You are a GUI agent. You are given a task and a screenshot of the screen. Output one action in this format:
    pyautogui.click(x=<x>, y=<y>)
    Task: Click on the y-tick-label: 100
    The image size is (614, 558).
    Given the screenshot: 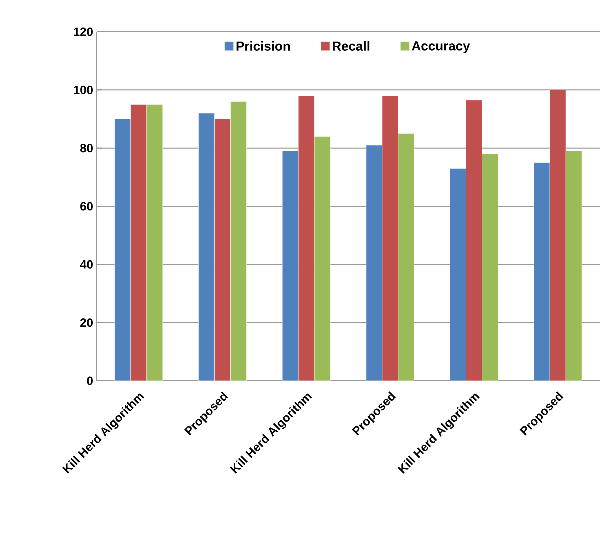 What is the action you would take?
    pyautogui.click(x=83, y=90)
    